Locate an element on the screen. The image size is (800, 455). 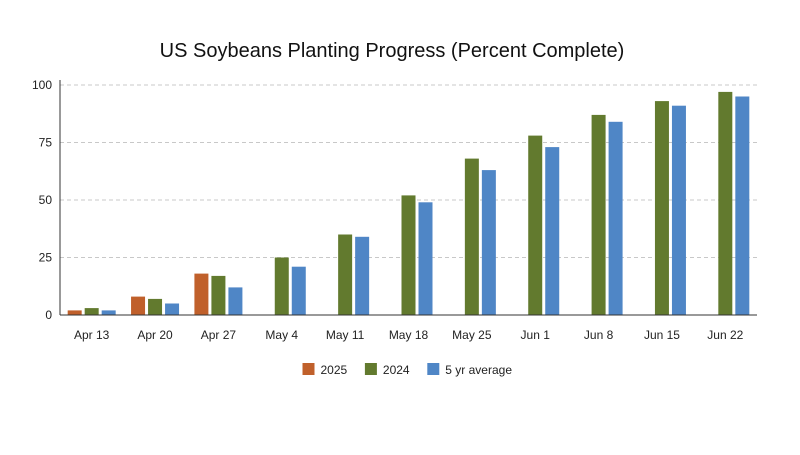
legend-item: 2025 is located at coordinates (325, 370).